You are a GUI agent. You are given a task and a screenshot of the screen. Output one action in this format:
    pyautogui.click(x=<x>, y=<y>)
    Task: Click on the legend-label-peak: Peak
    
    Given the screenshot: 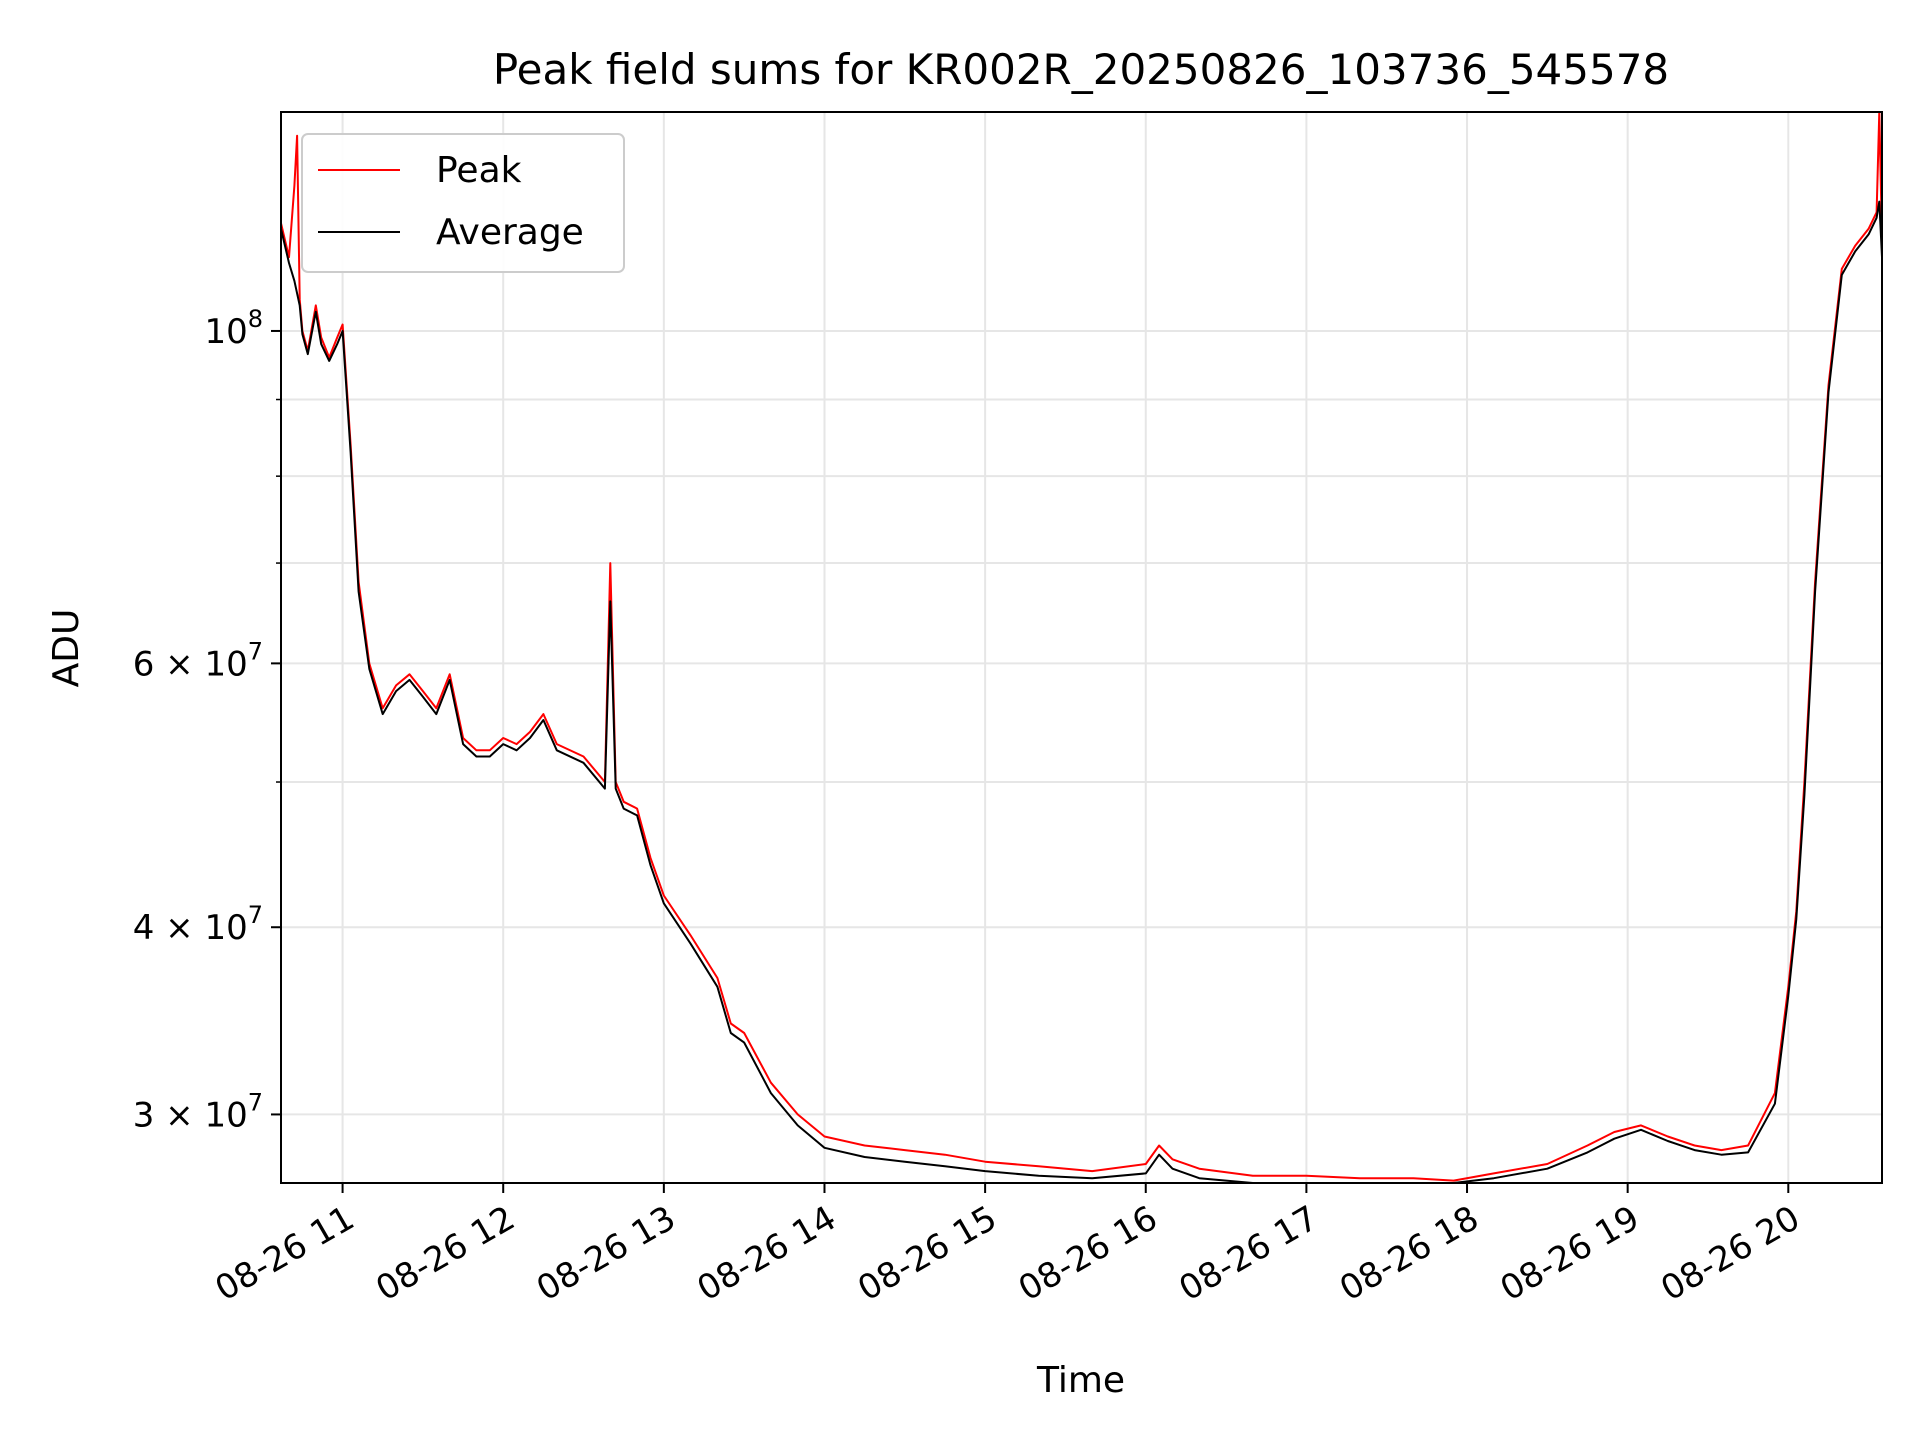 What is the action you would take?
    pyautogui.click(x=479, y=170)
    